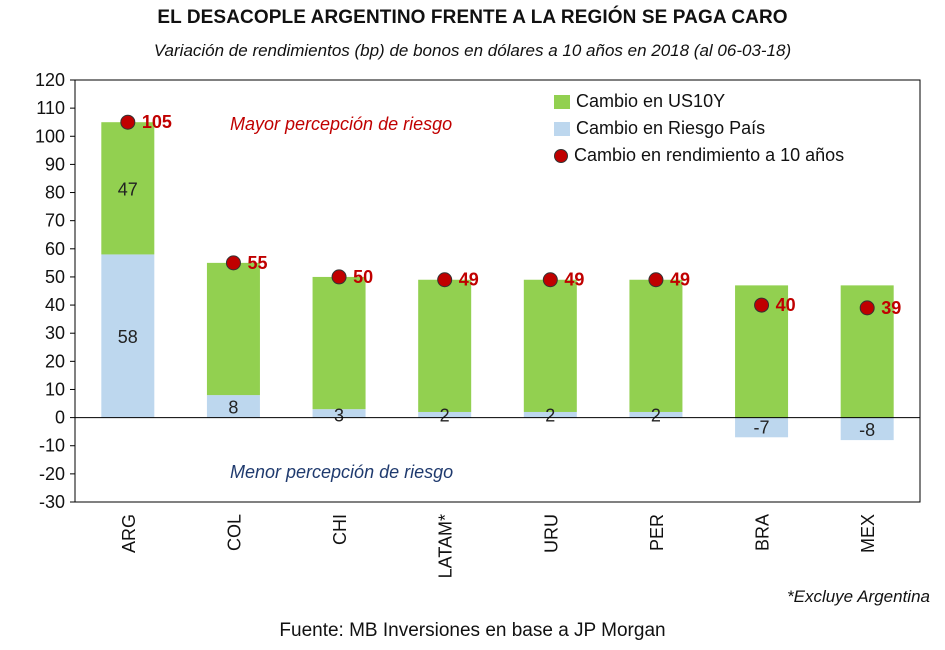 The image size is (945, 650). Describe the element at coordinates (55, 277) in the screenshot. I see `y-tick-label: 50` at that location.